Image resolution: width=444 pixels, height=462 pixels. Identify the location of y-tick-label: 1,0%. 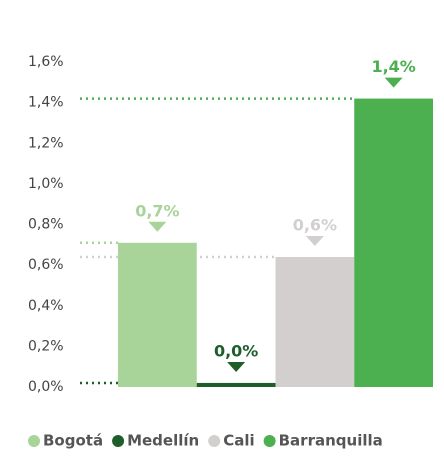
(46, 184).